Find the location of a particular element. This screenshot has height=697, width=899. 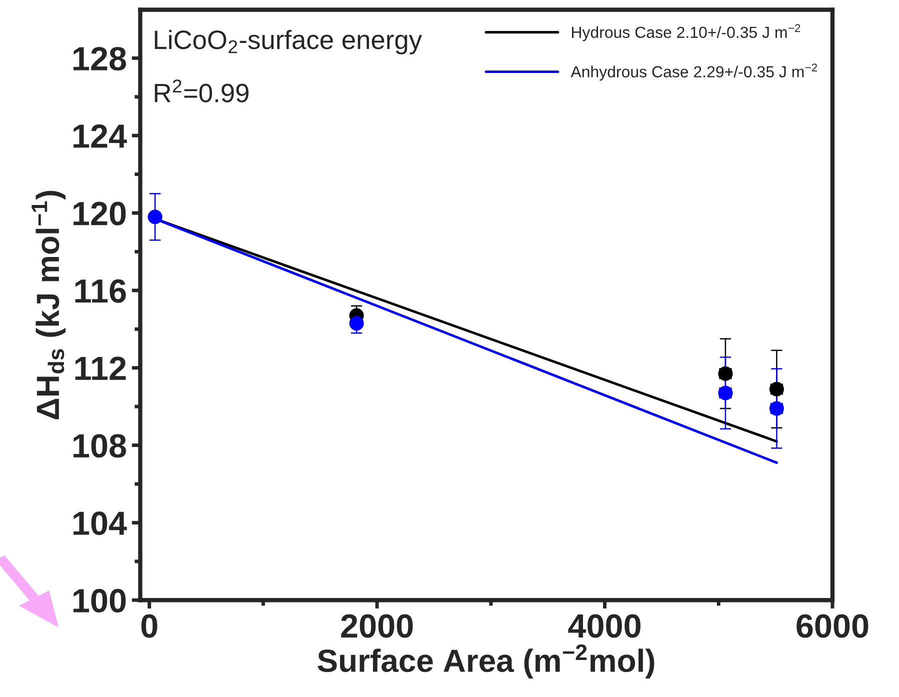

y-tick-label: 104 is located at coordinates (100, 523).